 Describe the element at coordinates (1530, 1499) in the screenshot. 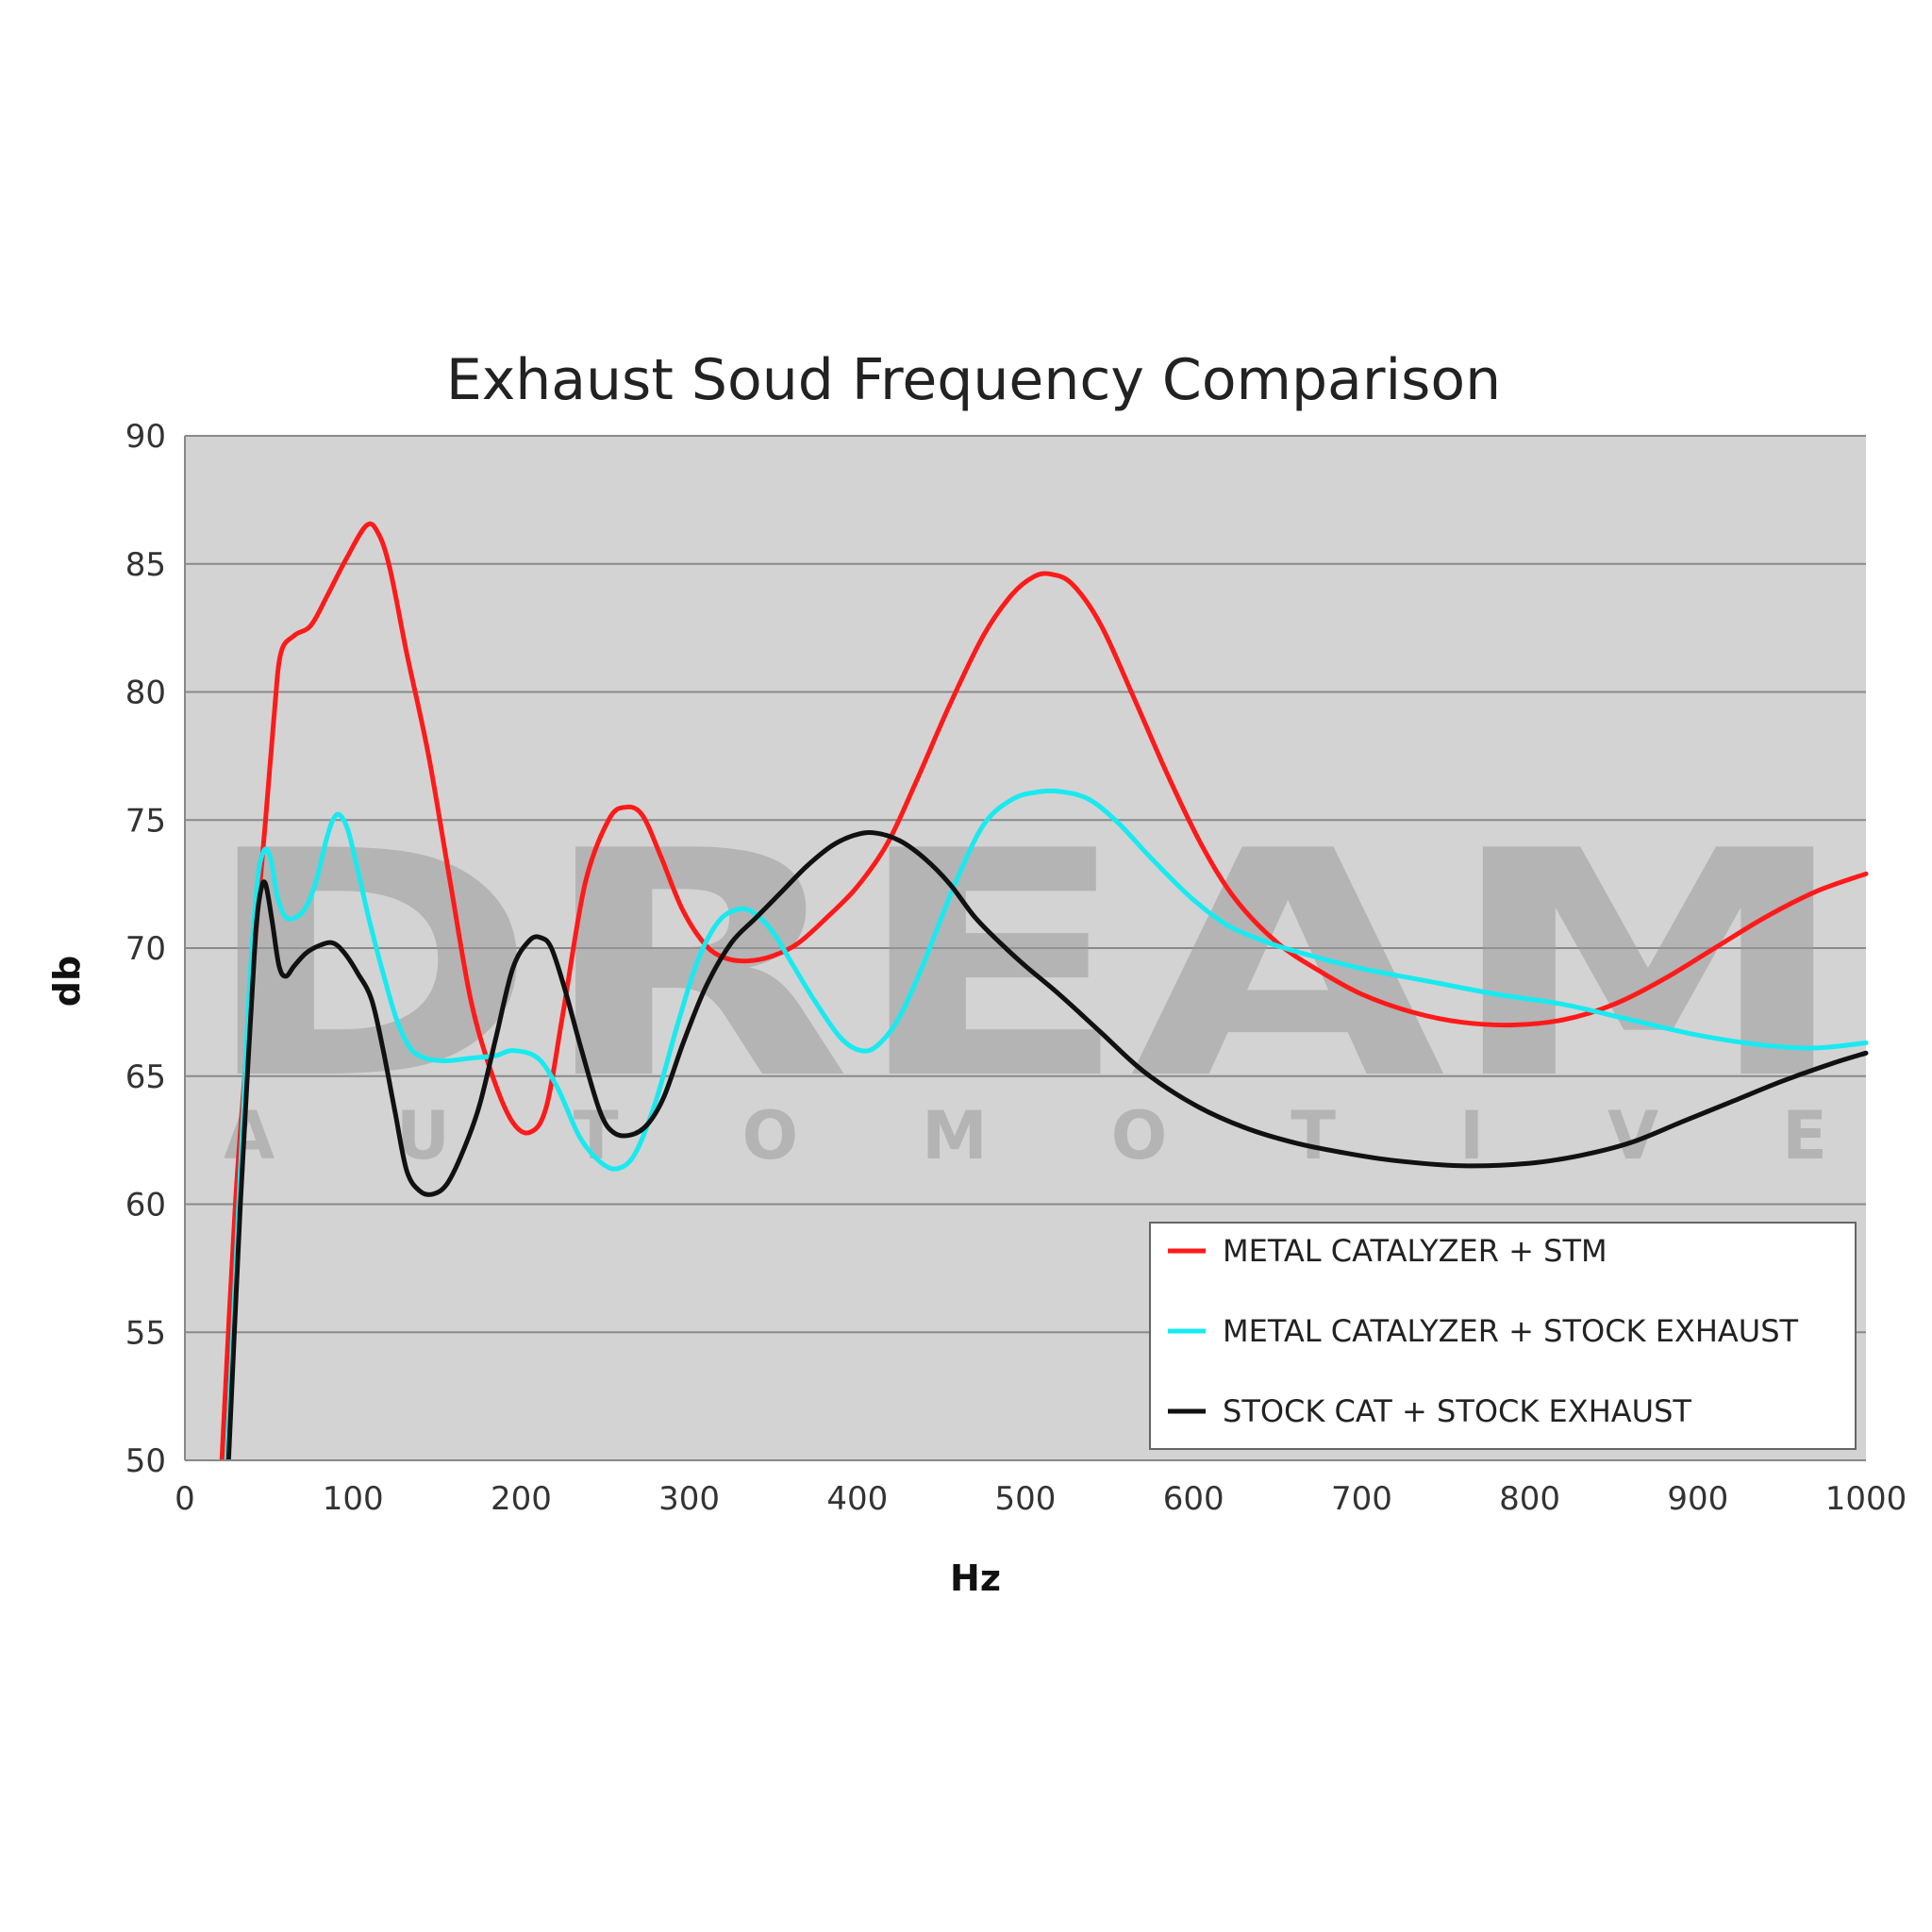

I see `x-tick-label: 800` at that location.